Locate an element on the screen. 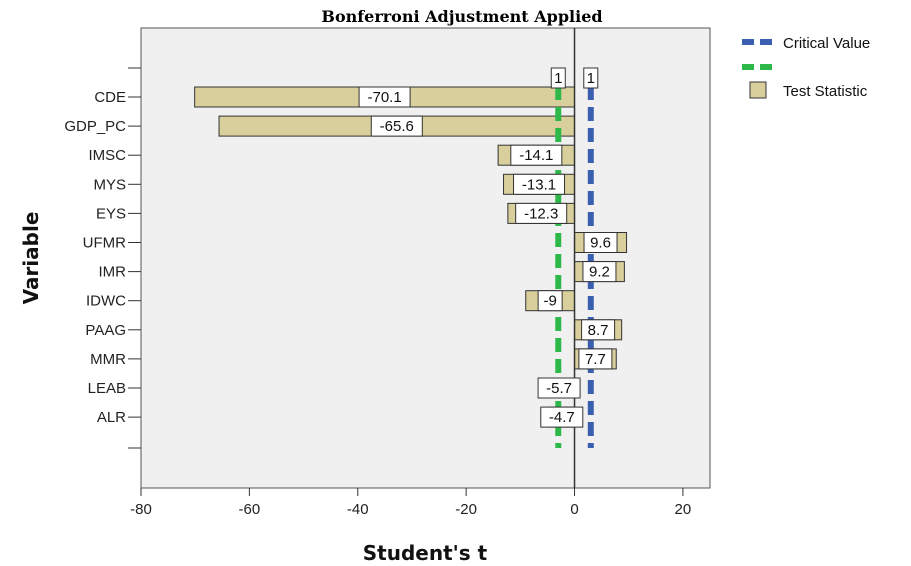  data-label: 9.6 is located at coordinates (600, 243).